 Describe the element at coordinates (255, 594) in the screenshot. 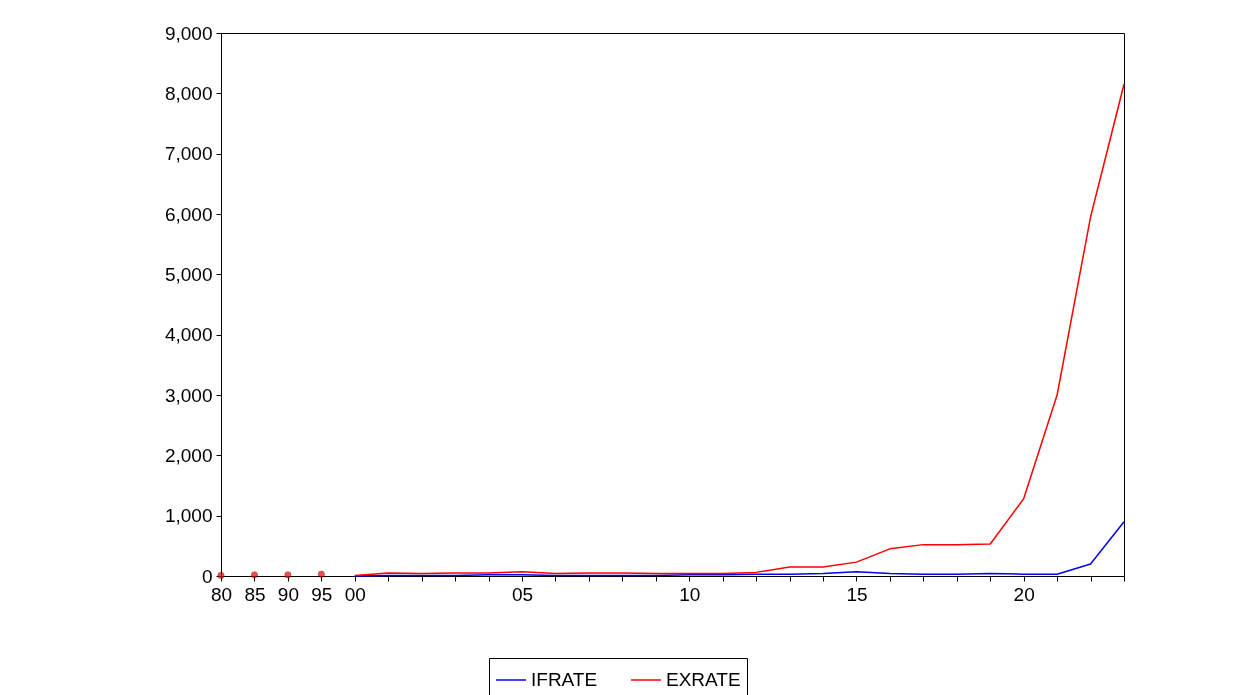

I see `x-tick-label: 85` at that location.